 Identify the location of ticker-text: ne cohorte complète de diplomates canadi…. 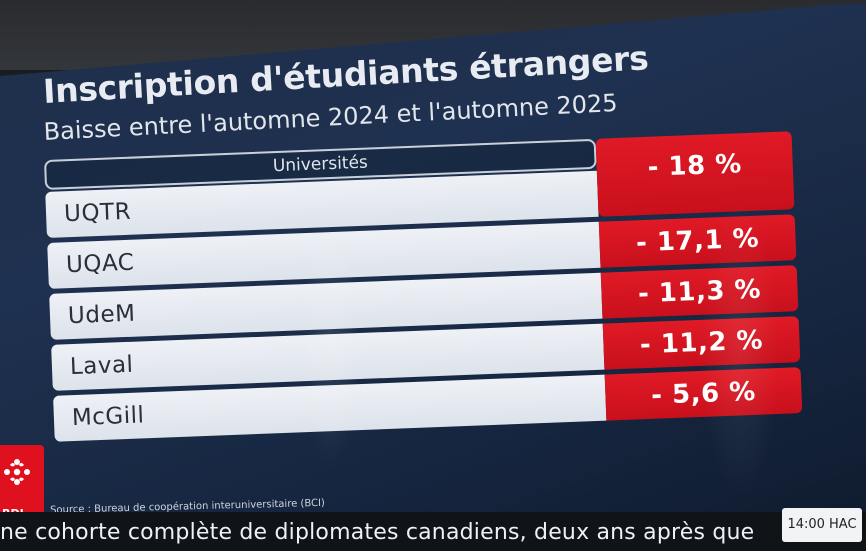
(377, 532).